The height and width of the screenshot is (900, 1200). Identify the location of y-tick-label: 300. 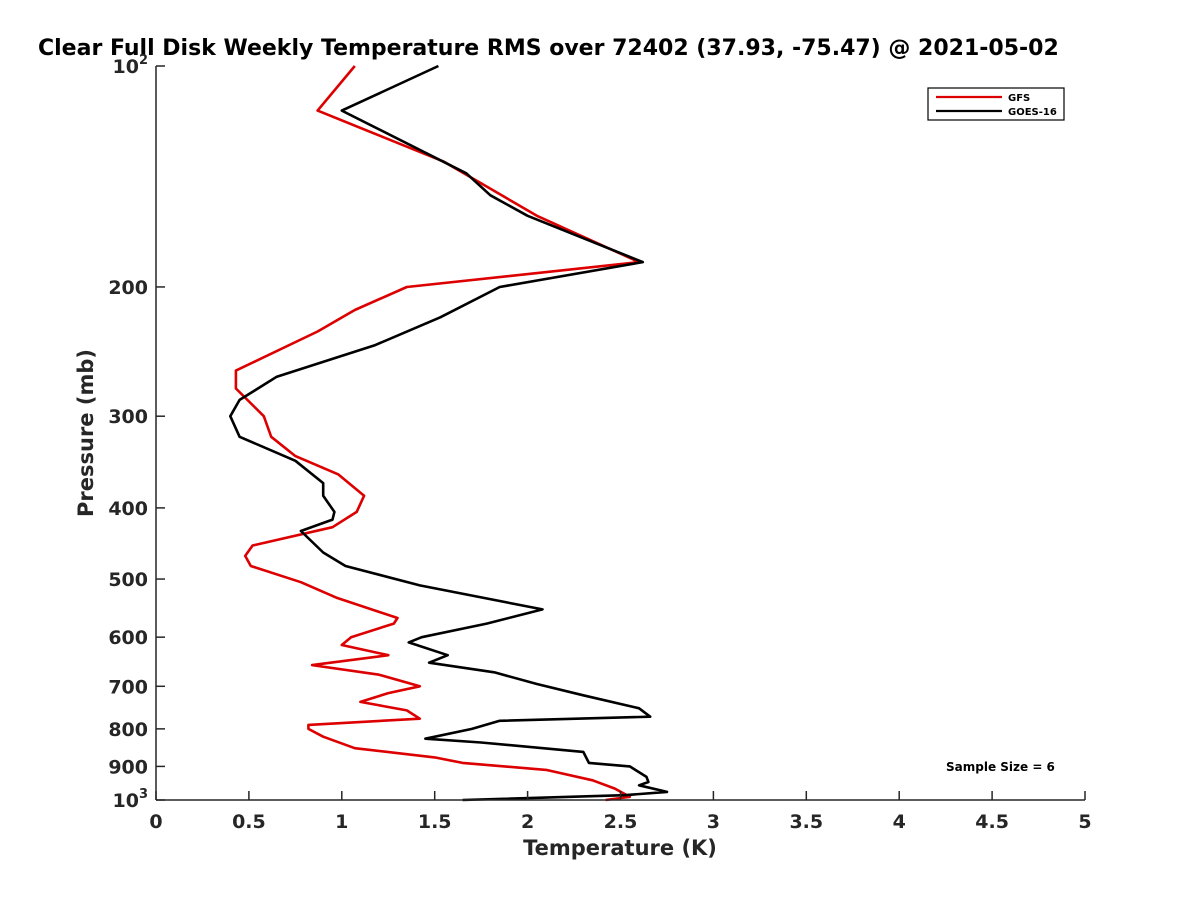
(128, 417).